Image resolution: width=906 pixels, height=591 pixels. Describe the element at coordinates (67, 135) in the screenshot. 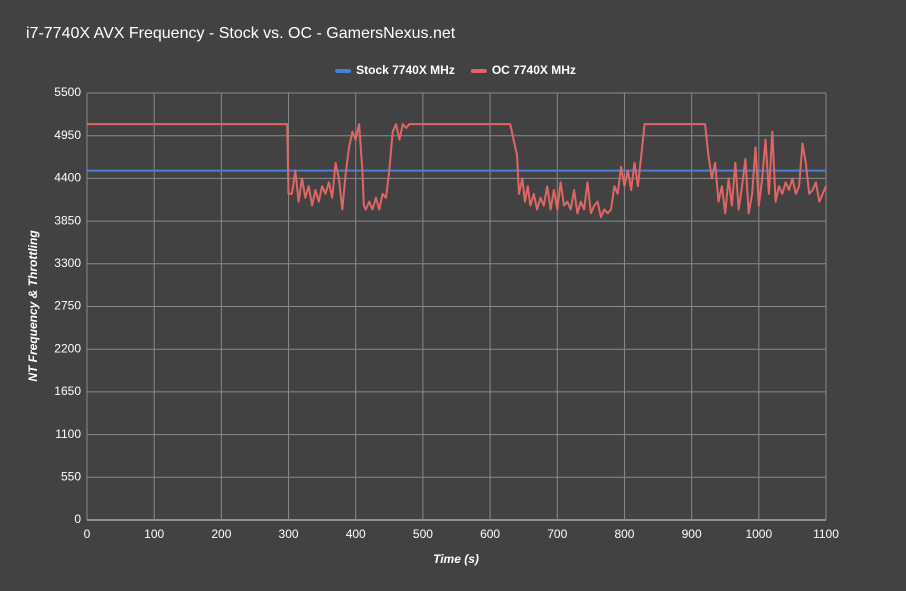

I see `y-tick-label: 4950` at that location.